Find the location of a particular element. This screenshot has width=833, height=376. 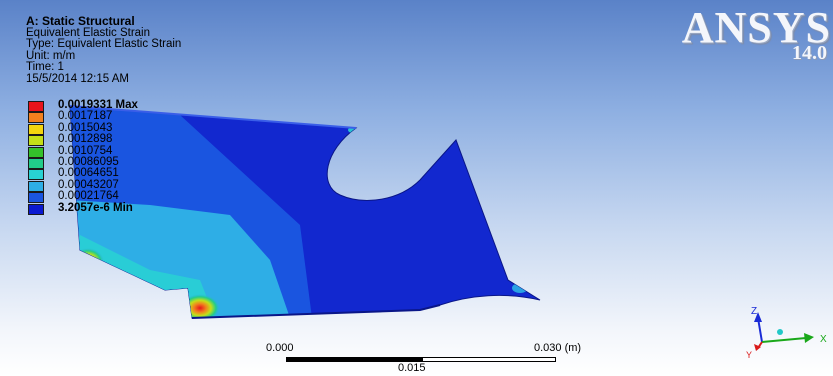

triad-iso-ball is located at coordinates (780, 332).